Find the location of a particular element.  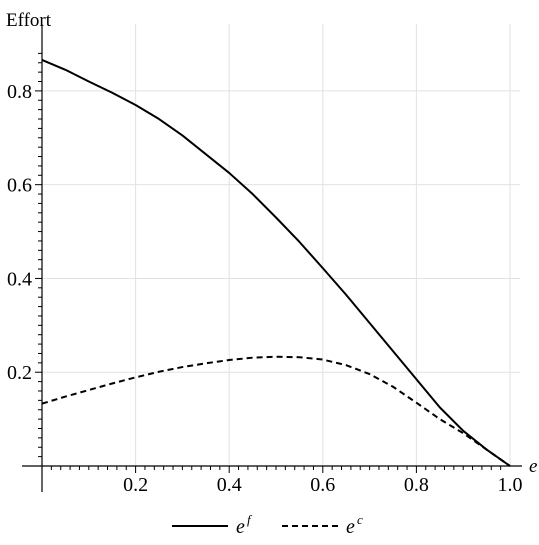

legend-label-ec: e is located at coordinates (350, 527).